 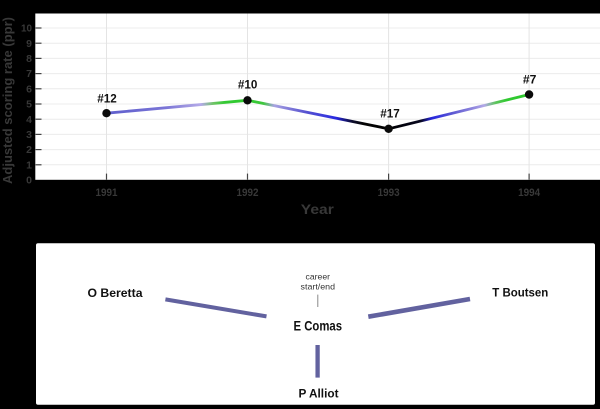 What do you see at coordinates (29, 150) in the screenshot?
I see `svg-text: 2` at bounding box center [29, 150].